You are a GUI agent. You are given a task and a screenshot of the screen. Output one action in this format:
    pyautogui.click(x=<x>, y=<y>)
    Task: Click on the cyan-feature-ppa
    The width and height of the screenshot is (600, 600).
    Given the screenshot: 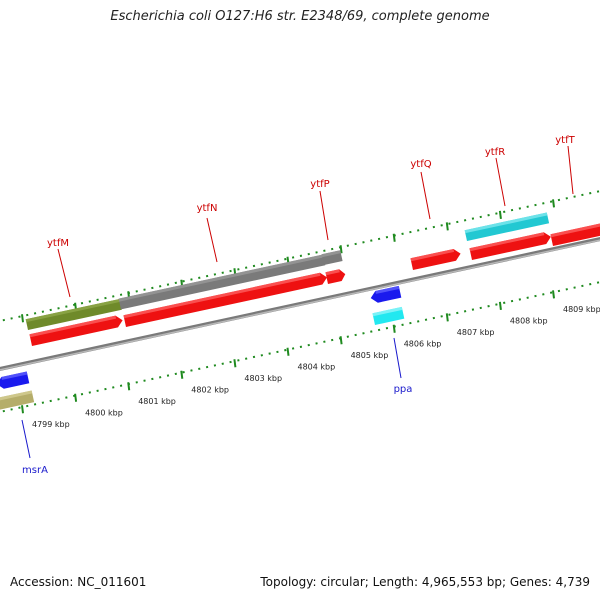 What is the action you would take?
    pyautogui.click(x=388, y=315)
    